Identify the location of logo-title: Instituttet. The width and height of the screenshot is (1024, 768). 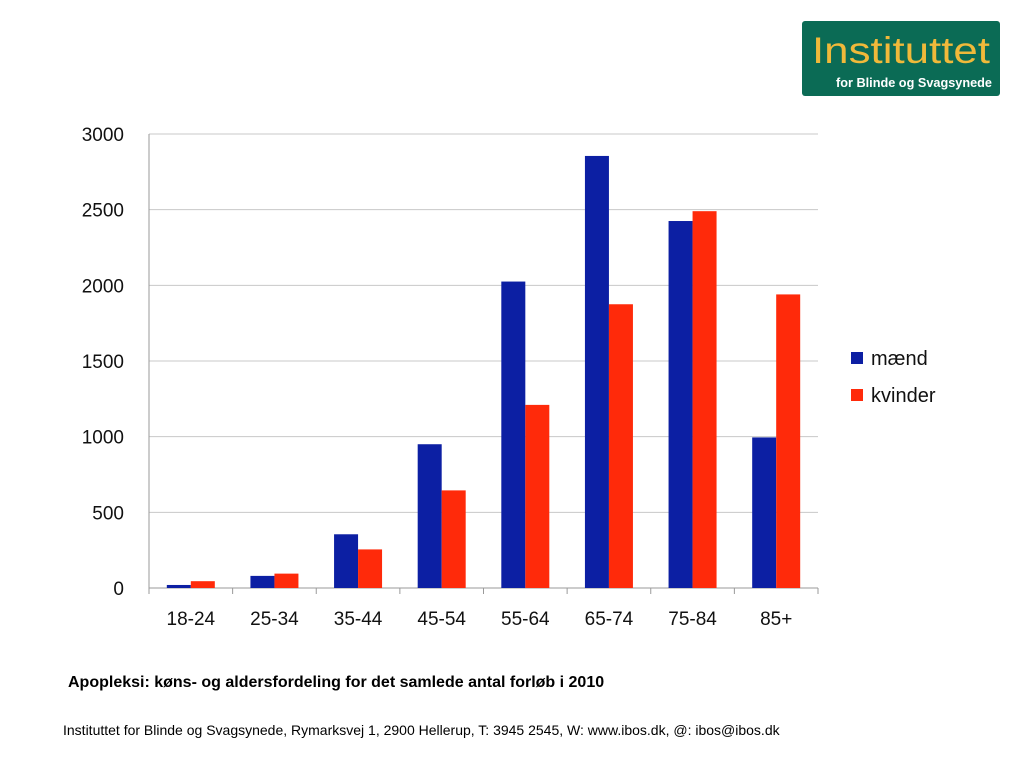
(901, 50).